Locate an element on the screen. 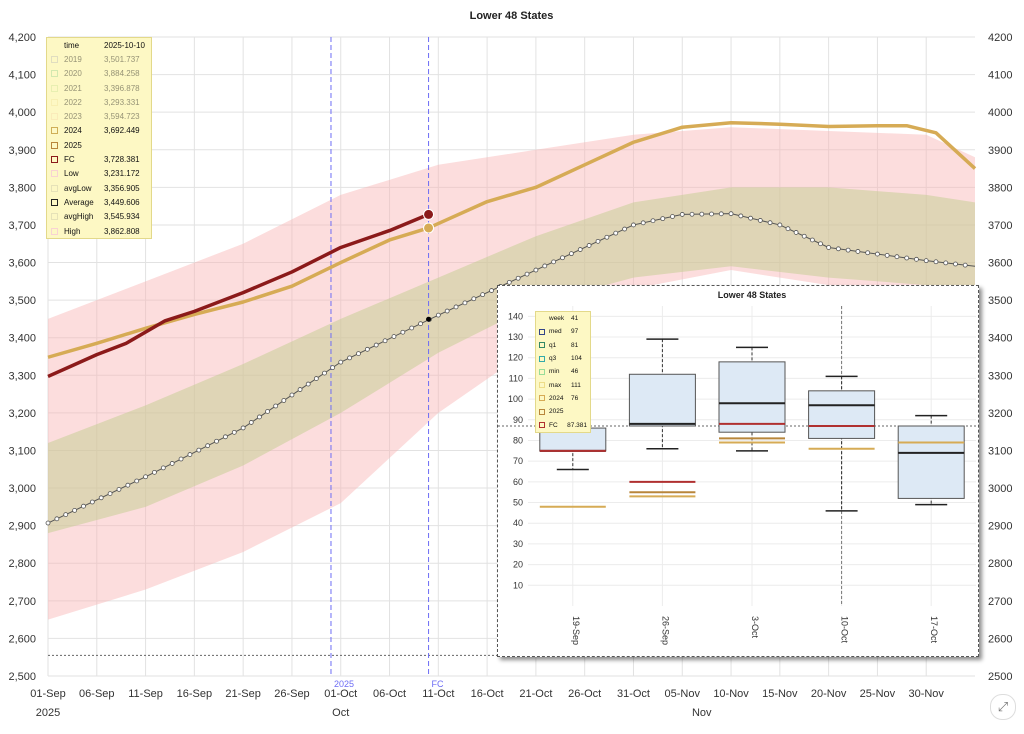  legend-item: q1 81 is located at coordinates (563, 345).